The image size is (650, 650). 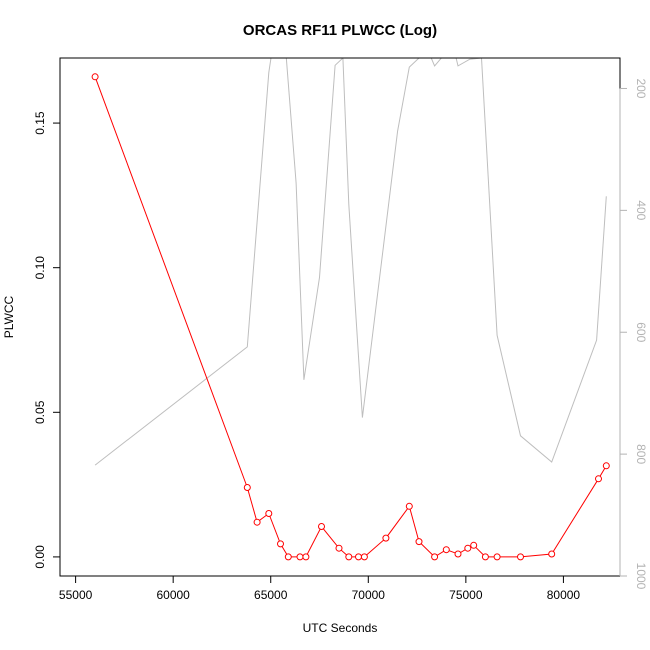 I want to click on y-tick-label: 0.05, so click(x=40, y=412).